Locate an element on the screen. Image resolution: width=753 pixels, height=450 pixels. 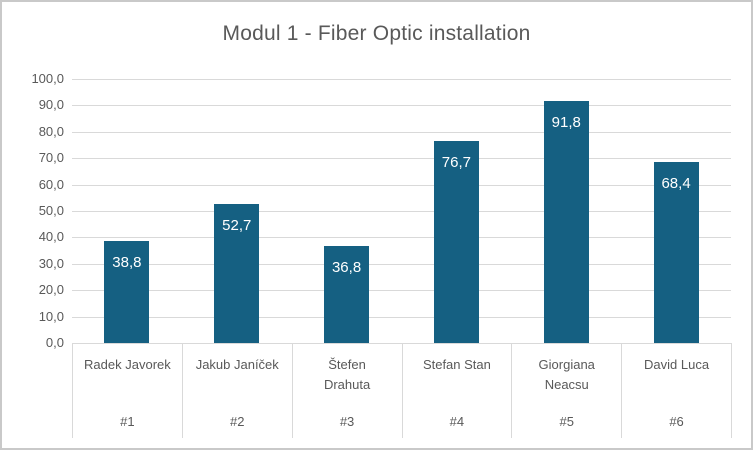
x-axis-category-tag: #6 is located at coordinates (676, 421).